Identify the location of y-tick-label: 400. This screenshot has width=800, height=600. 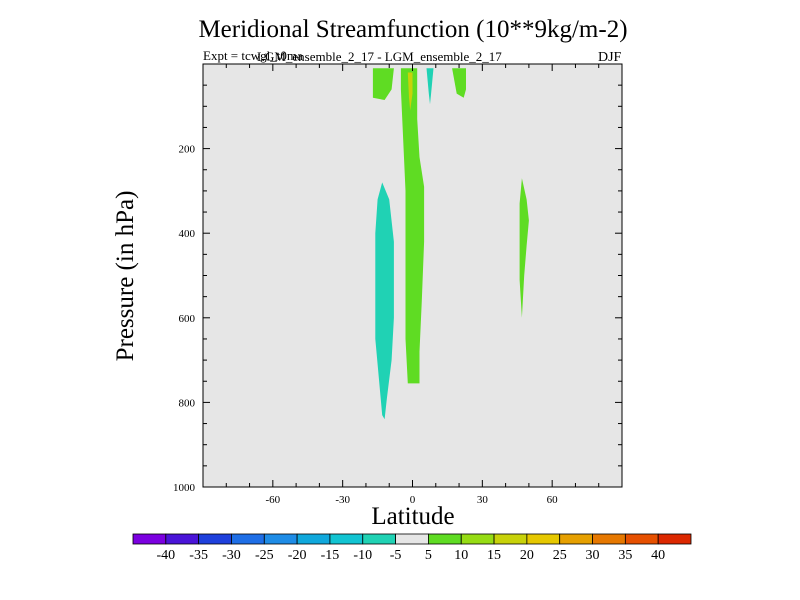
(187, 234).